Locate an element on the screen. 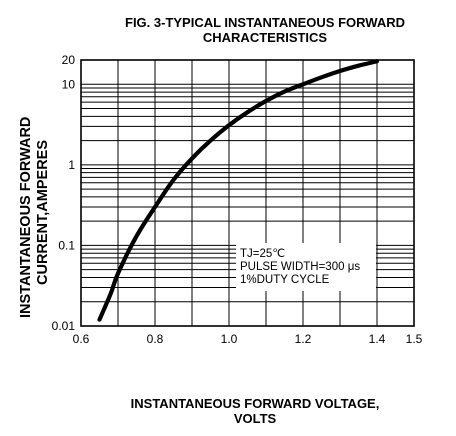  y-tick-label: 0.01 is located at coordinates (64, 326).